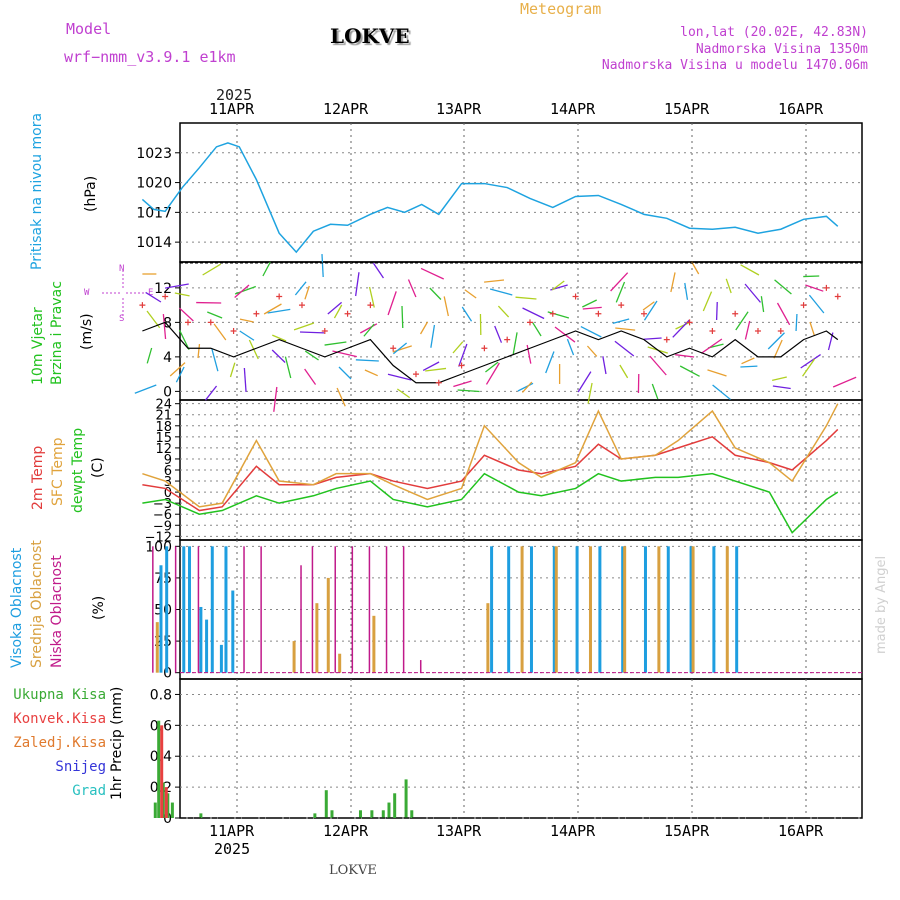 The width and height of the screenshot is (900, 900). I want to click on precip-ytick-label: 0, so click(167, 819).